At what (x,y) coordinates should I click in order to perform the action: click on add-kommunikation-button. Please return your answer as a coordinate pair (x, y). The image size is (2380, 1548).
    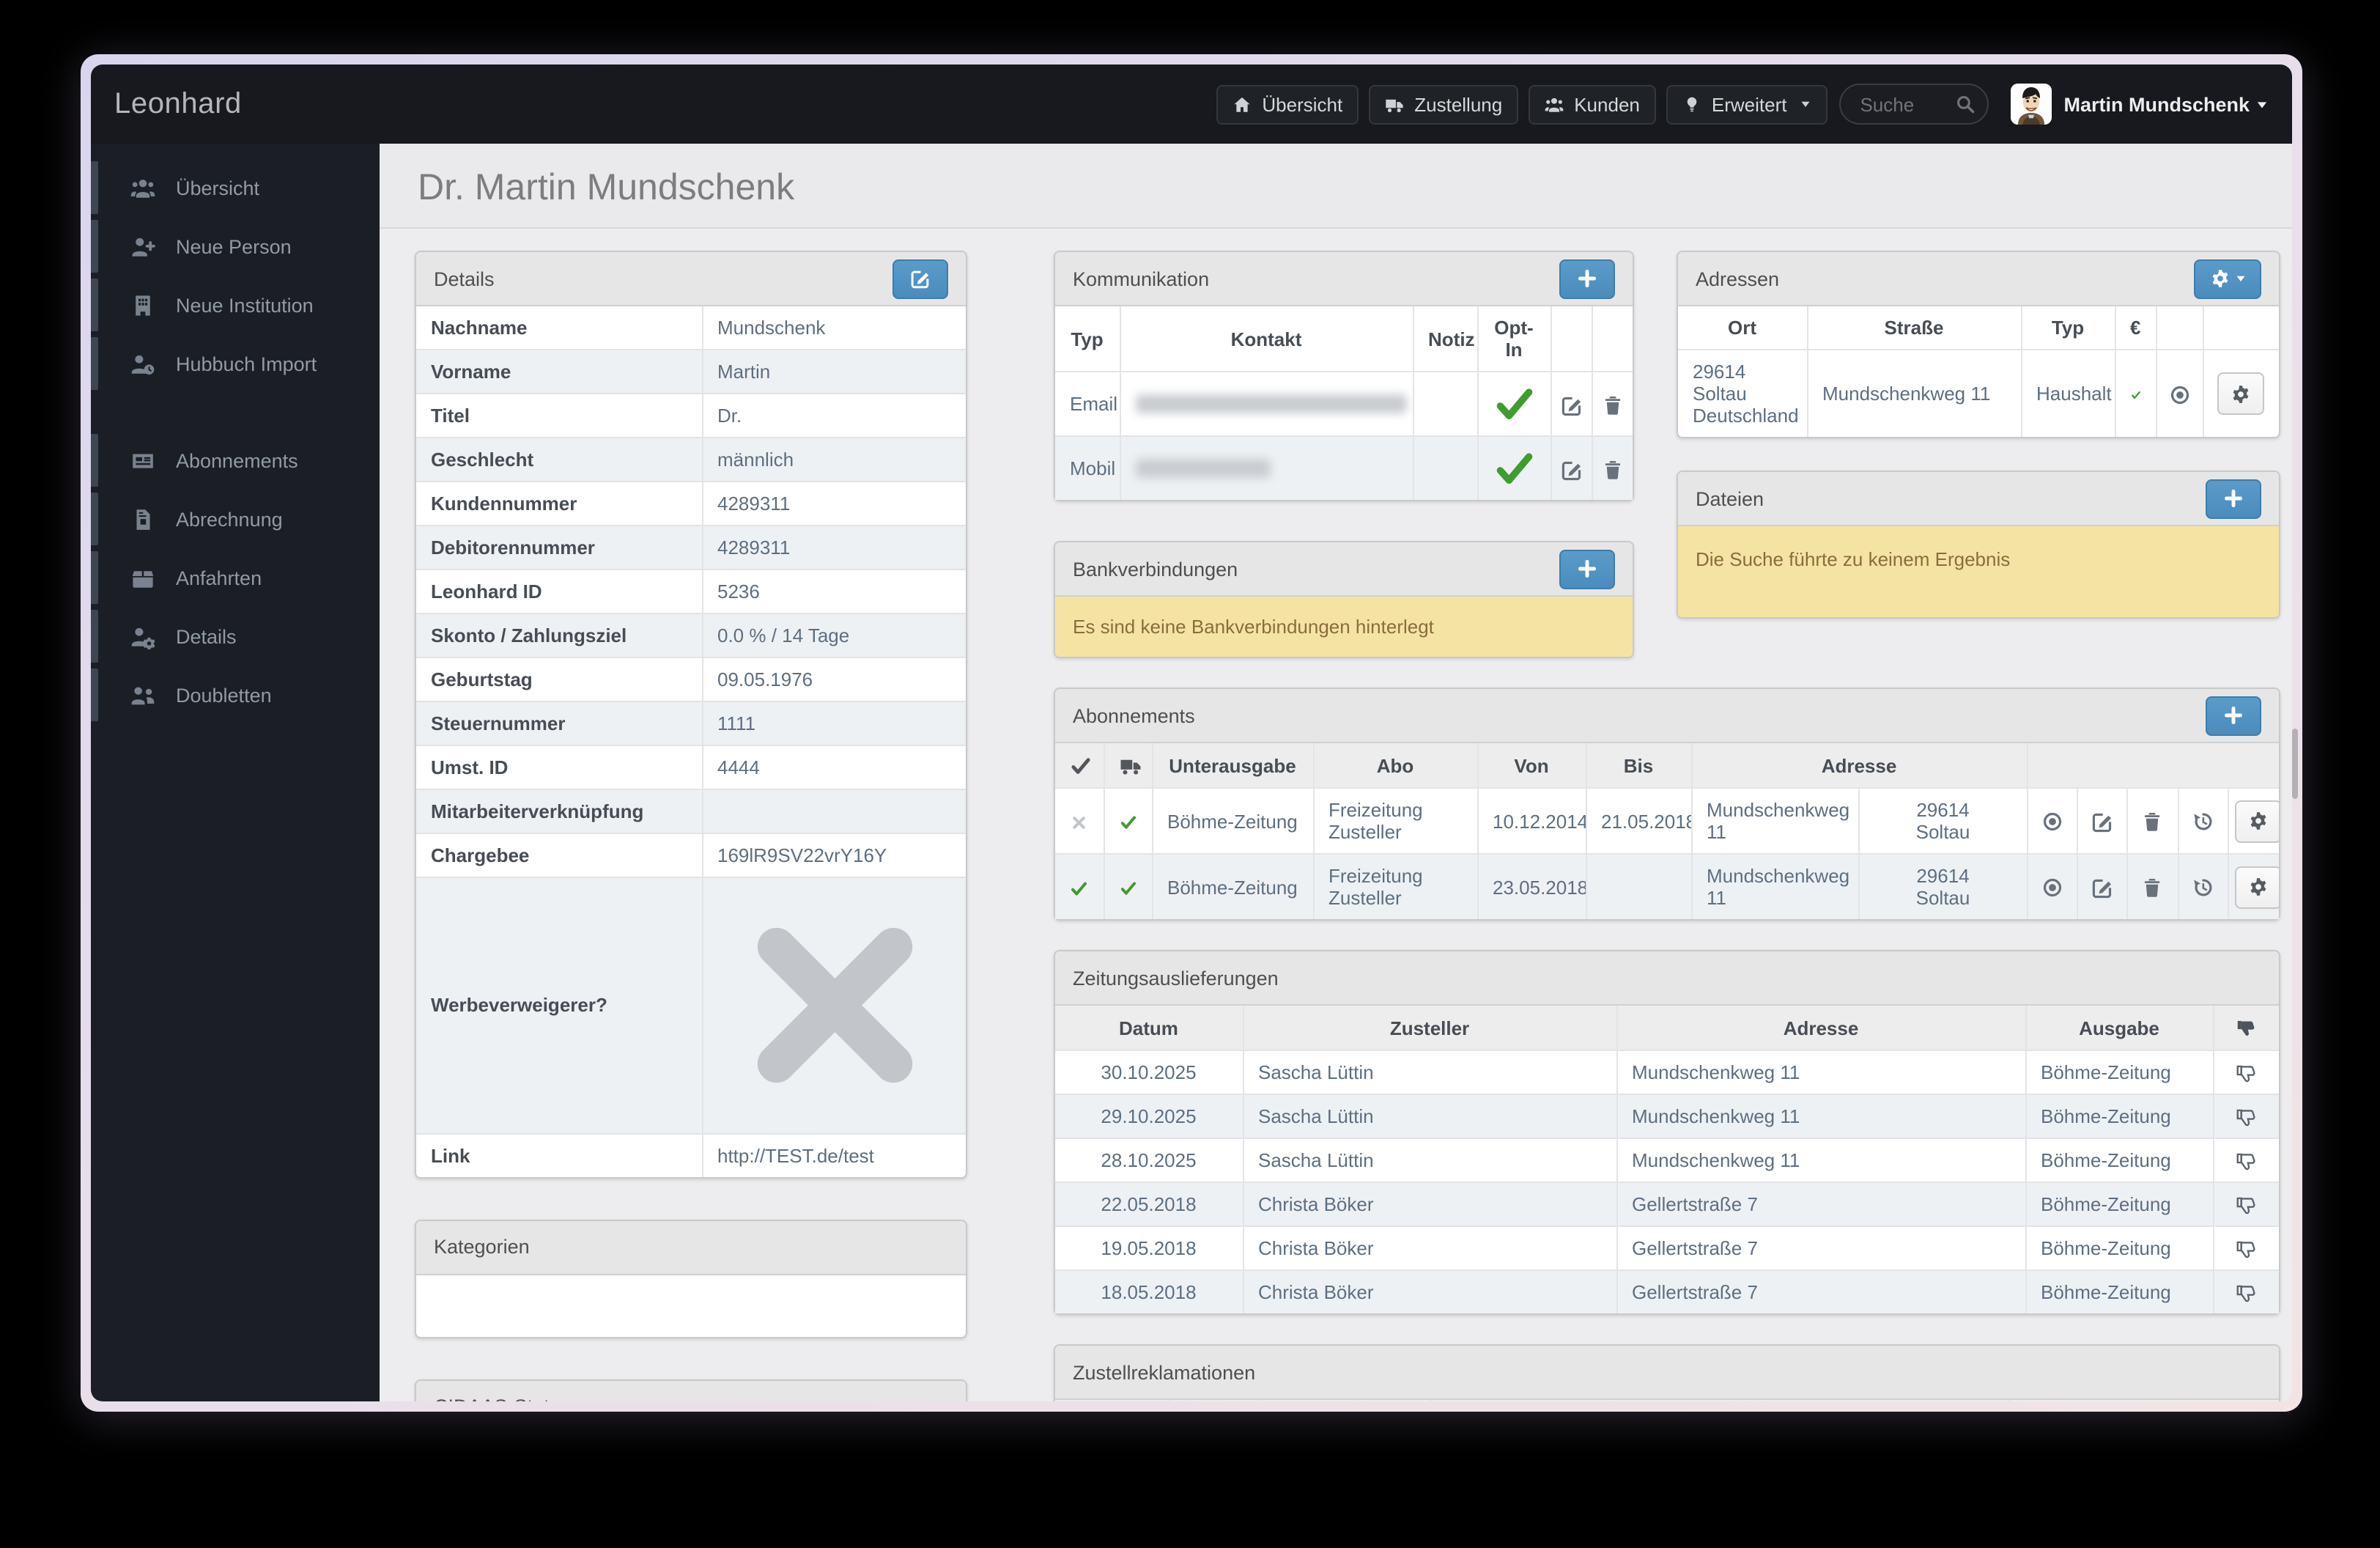
    Looking at the image, I should click on (1587, 278).